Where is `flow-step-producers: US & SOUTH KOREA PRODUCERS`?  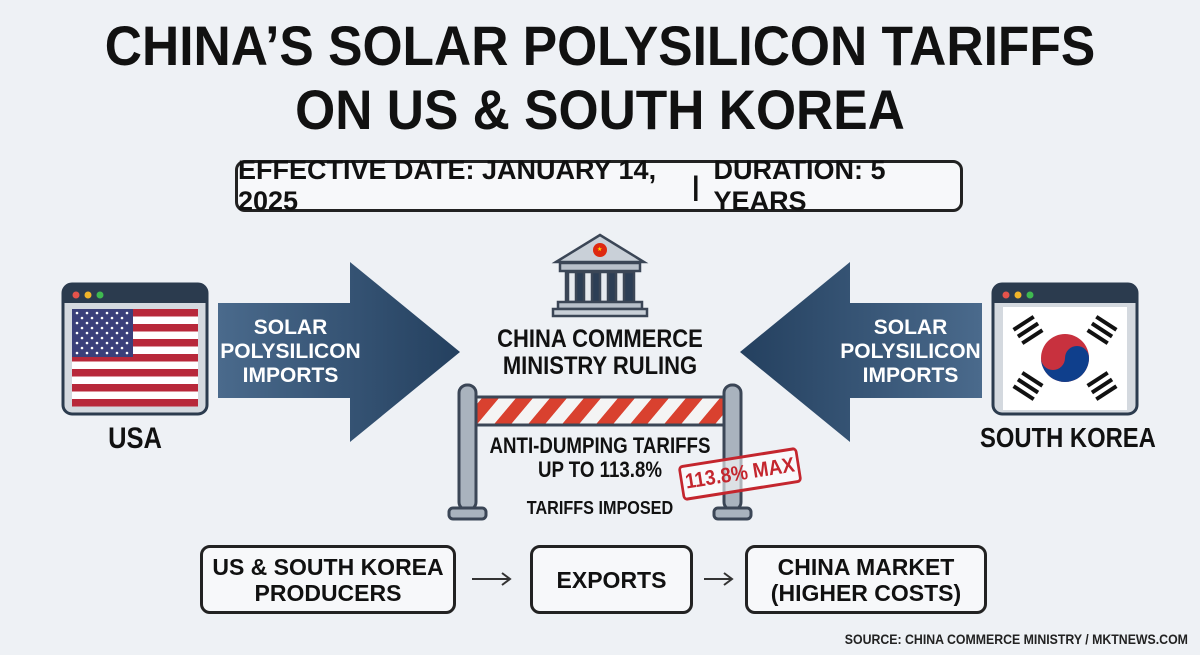
flow-step-producers: US & SOUTH KOREA PRODUCERS is located at coordinates (328, 579).